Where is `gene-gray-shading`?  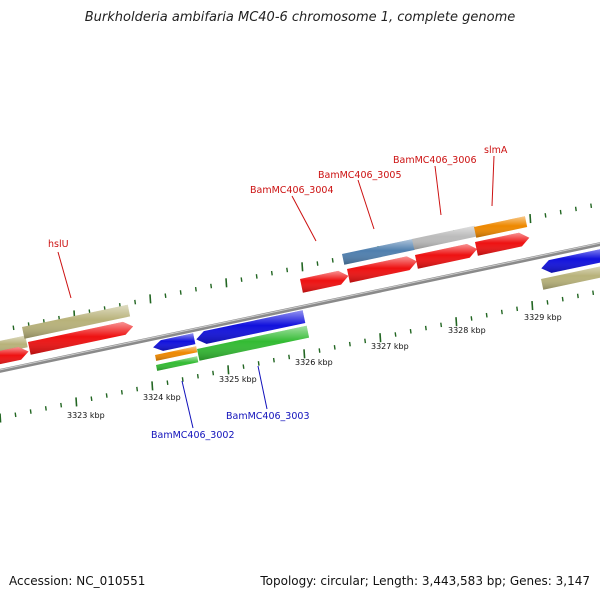
gene-gray-shading is located at coordinates (444, 237).